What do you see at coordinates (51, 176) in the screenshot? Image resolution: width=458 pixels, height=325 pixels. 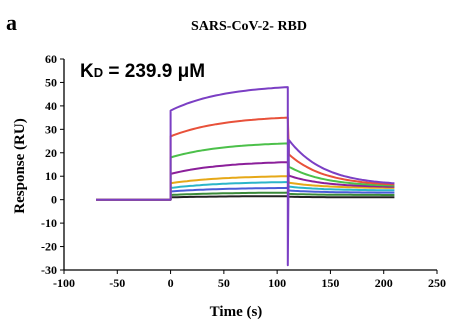 I see `y-tick-label: 10` at bounding box center [51, 176].